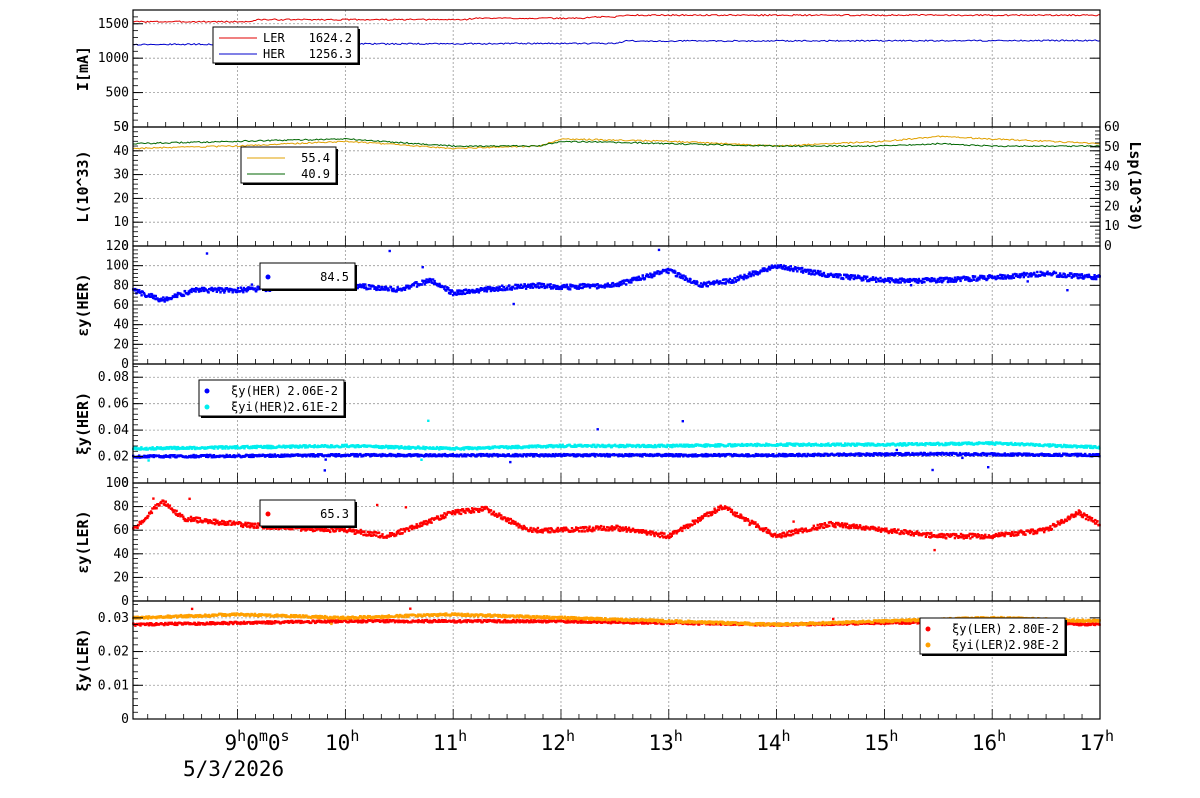 This screenshot has height=798, width=1200. I want to click on legend-value: 55.4, so click(315, 158).